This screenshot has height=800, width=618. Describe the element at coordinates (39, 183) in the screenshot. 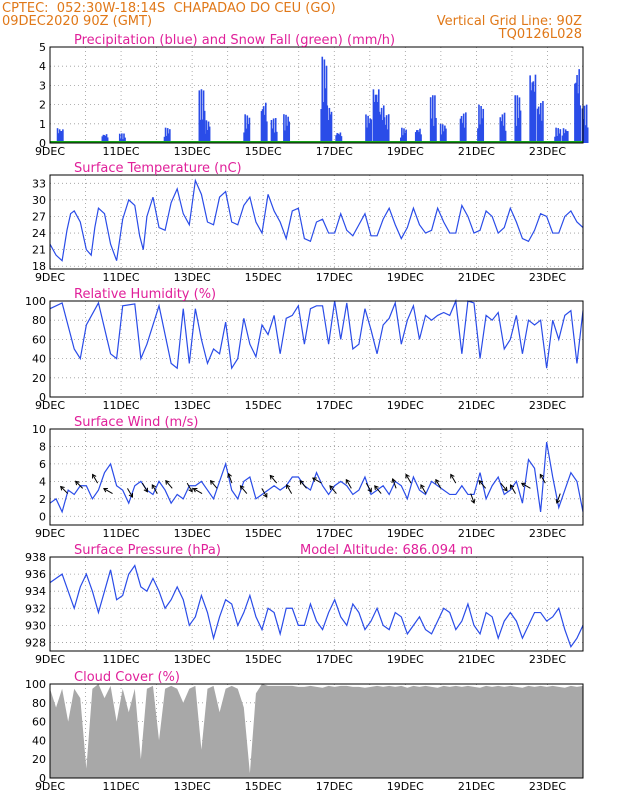

I see `ytick-label: 33` at that location.